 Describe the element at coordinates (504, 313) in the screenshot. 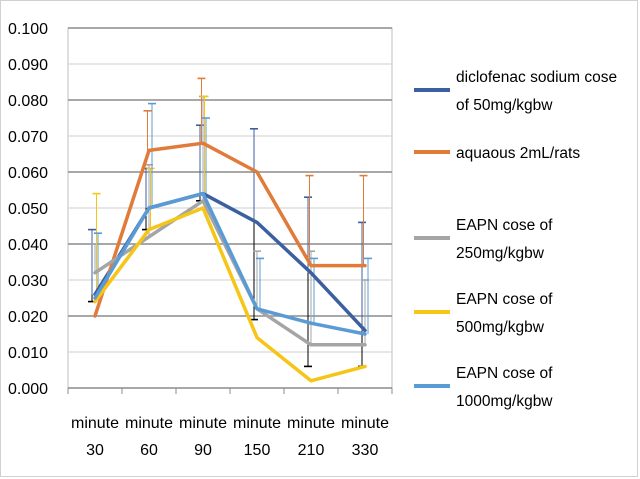

I see `legend-label: EAPN cose of 500mg/kgbw` at that location.